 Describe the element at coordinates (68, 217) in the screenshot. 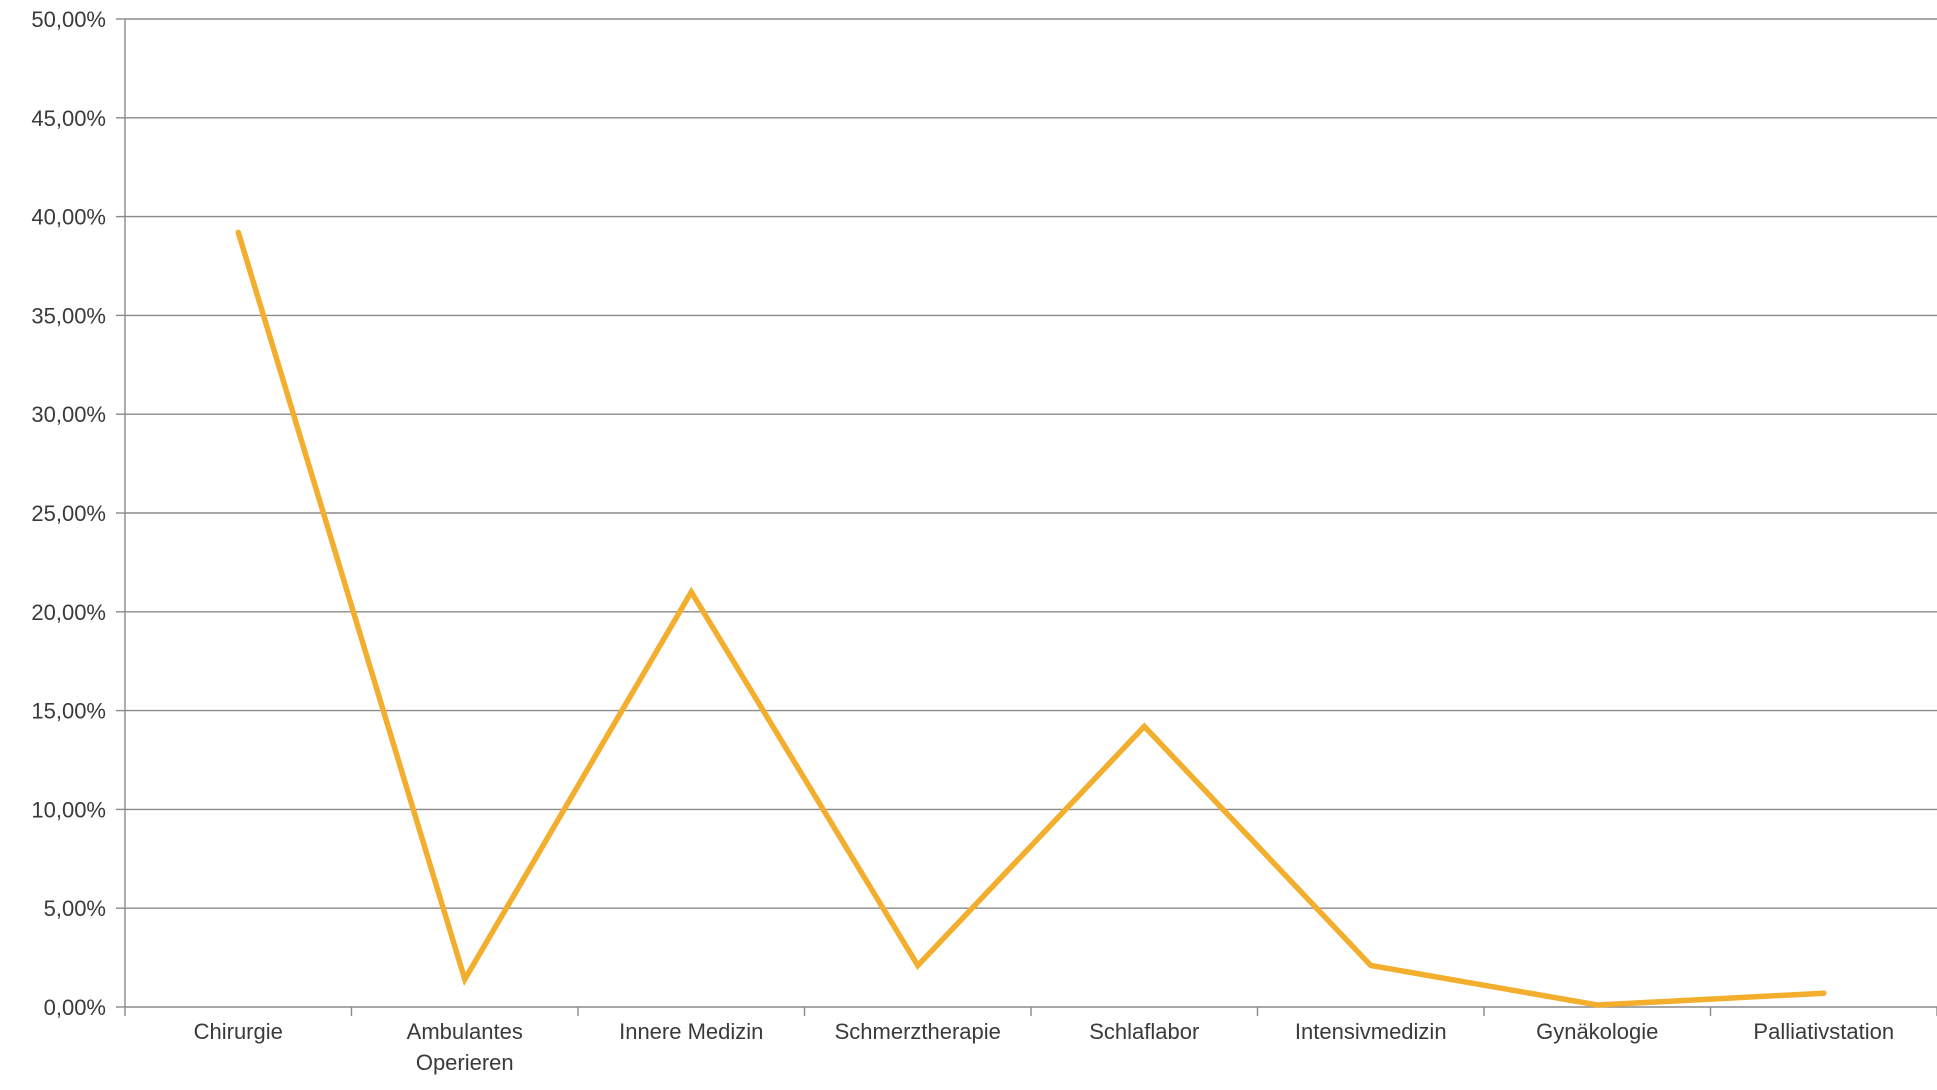

I see `y-tick-label: 40,00%` at that location.